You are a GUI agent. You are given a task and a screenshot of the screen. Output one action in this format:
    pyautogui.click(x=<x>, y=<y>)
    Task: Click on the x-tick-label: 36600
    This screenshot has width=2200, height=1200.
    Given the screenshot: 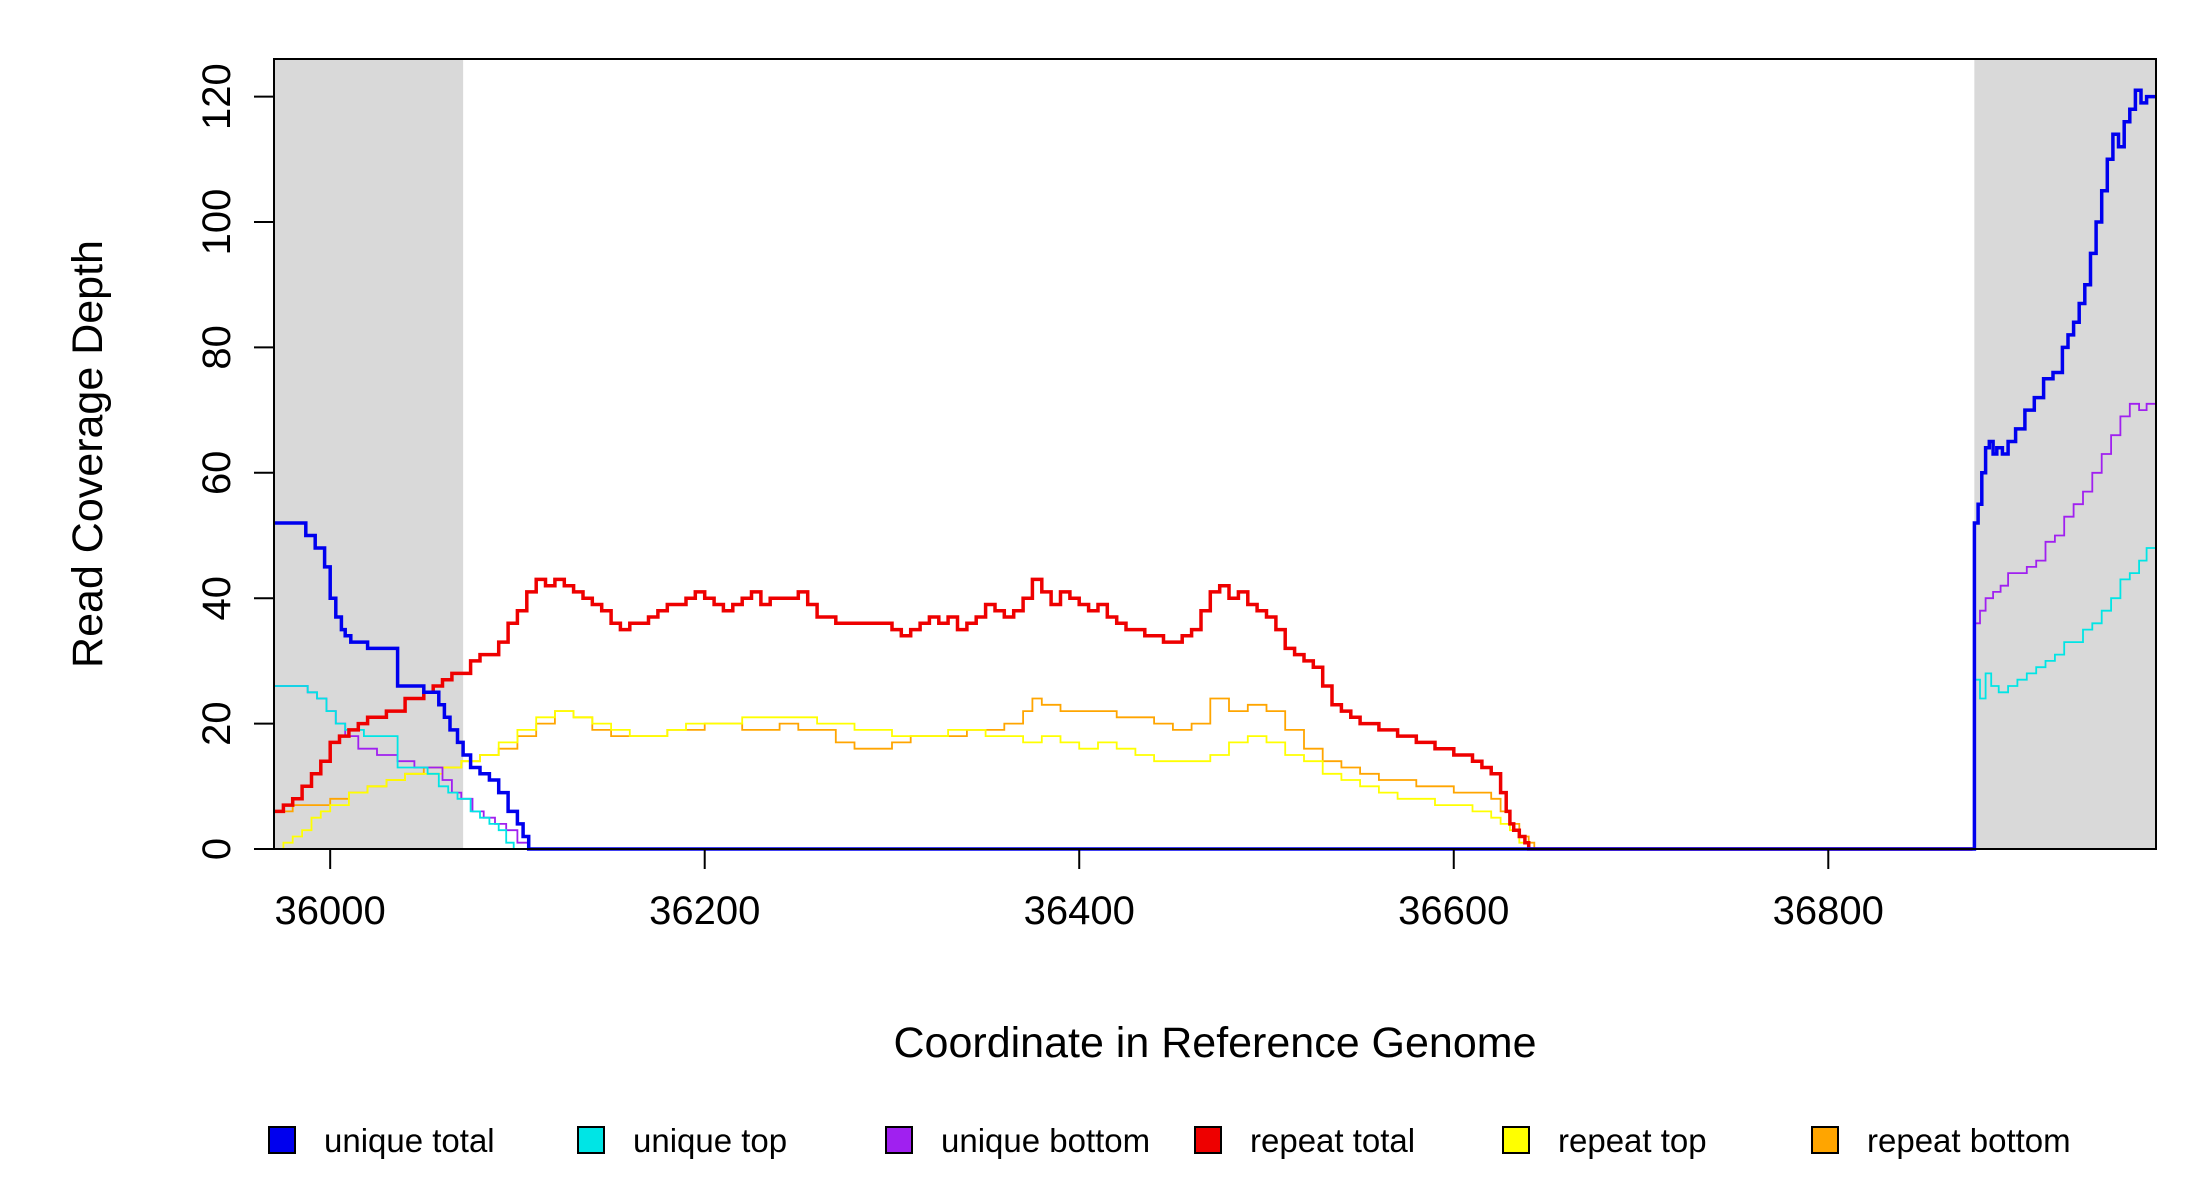 What is the action you would take?
    pyautogui.click(x=1453, y=911)
    